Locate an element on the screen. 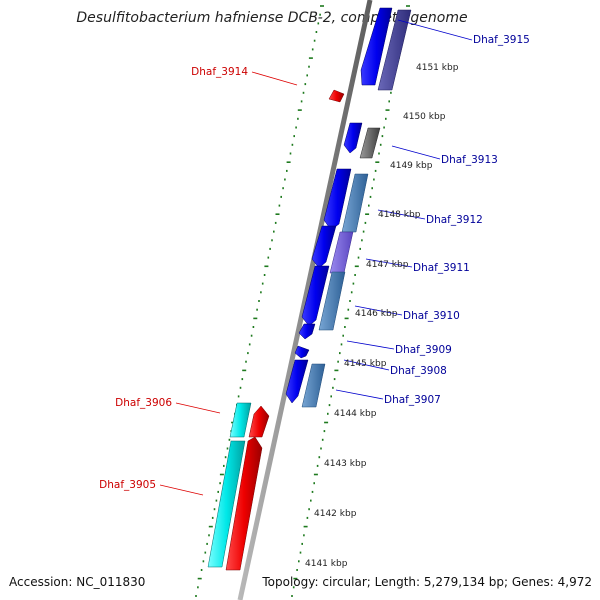 The height and width of the screenshot is (600, 600). gene-block-dhaf-3906-rna is located at coordinates (240, 420).